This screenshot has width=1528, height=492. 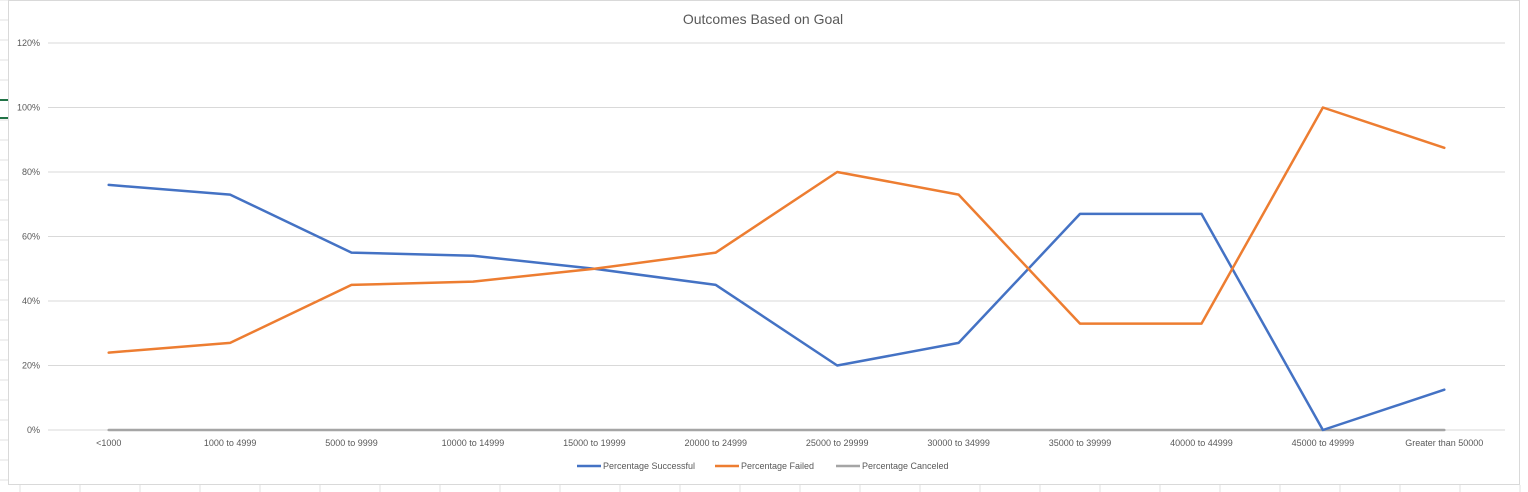 What do you see at coordinates (1323, 443) in the screenshot?
I see `x-tick-label: 45000 to 49999` at bounding box center [1323, 443].